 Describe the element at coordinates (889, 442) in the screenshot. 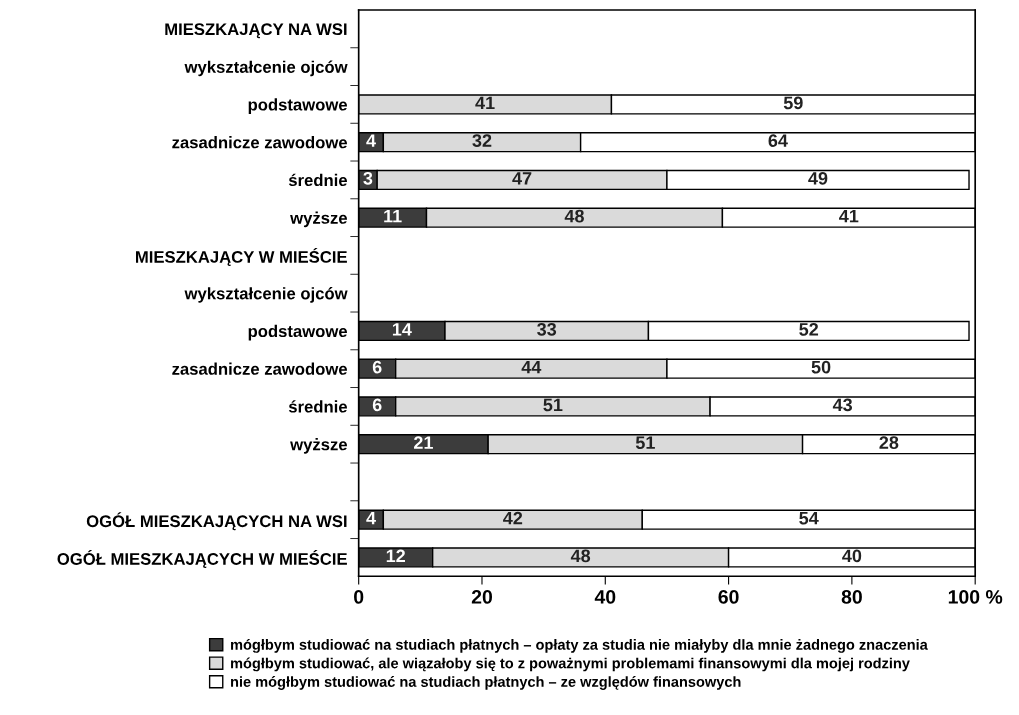

I see `data-label: 28` at that location.